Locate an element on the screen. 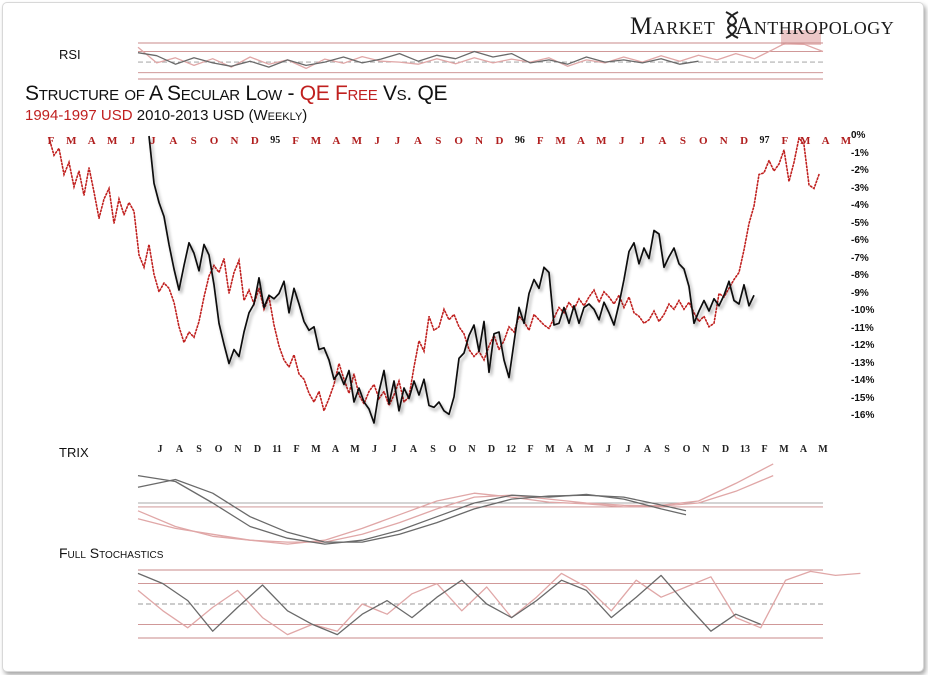 This screenshot has height=675, width=928. y-tick-label: -10% is located at coordinates (863, 310).